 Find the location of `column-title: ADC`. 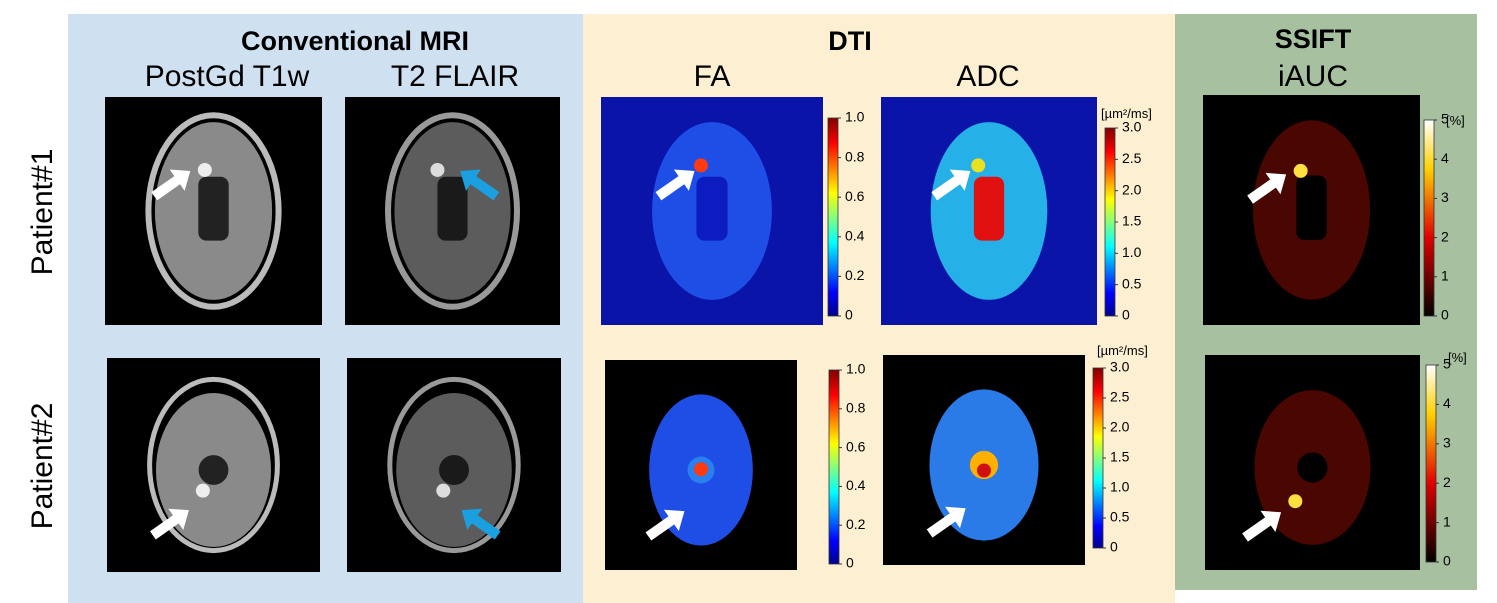

column-title: ADC is located at coordinates (987, 76).